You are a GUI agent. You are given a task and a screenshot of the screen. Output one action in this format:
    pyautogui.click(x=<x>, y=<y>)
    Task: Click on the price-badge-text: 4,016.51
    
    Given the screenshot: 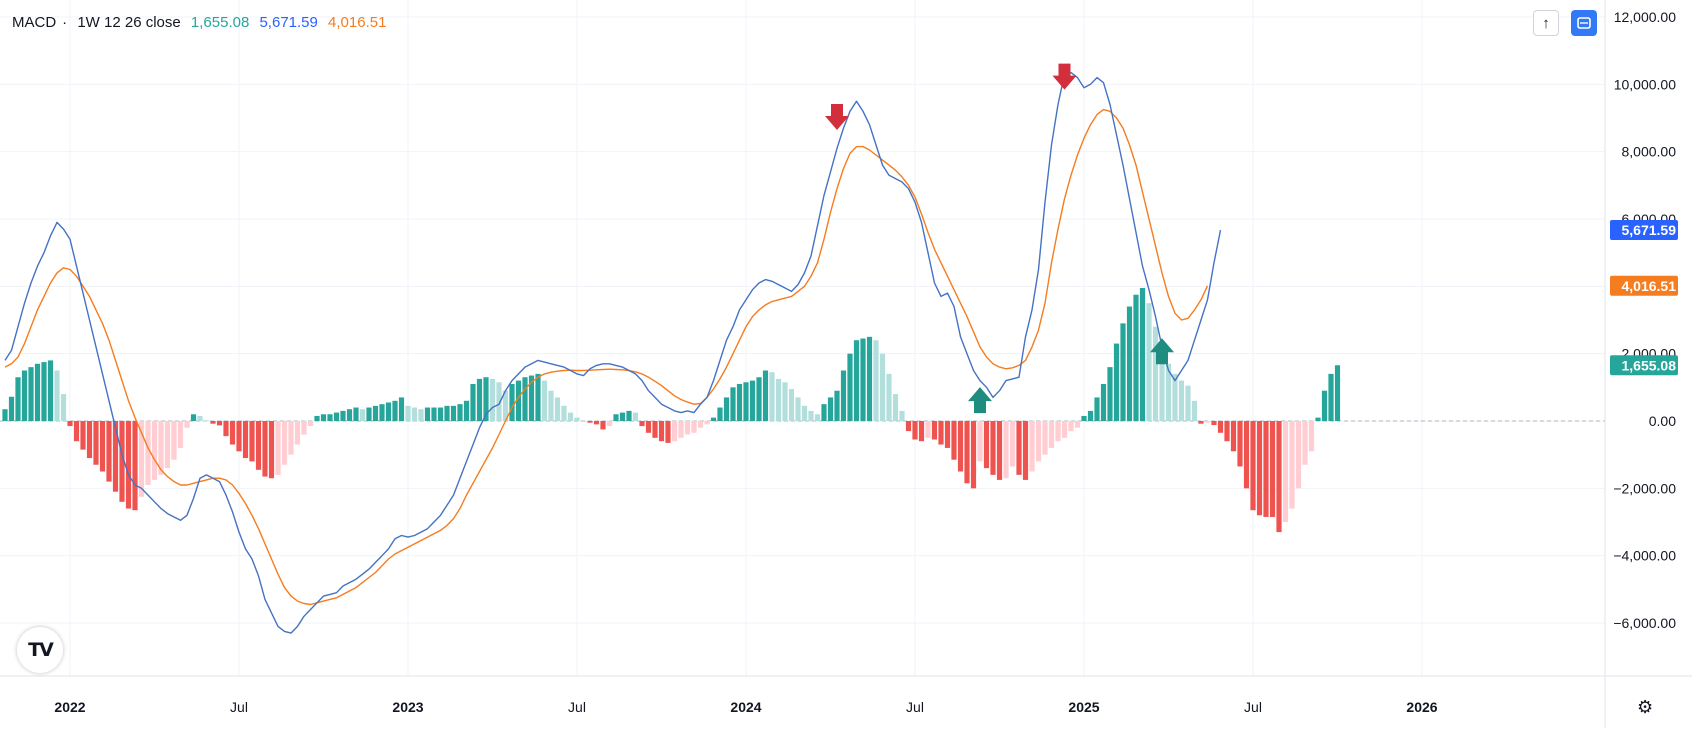 What is the action you would take?
    pyautogui.click(x=1649, y=286)
    